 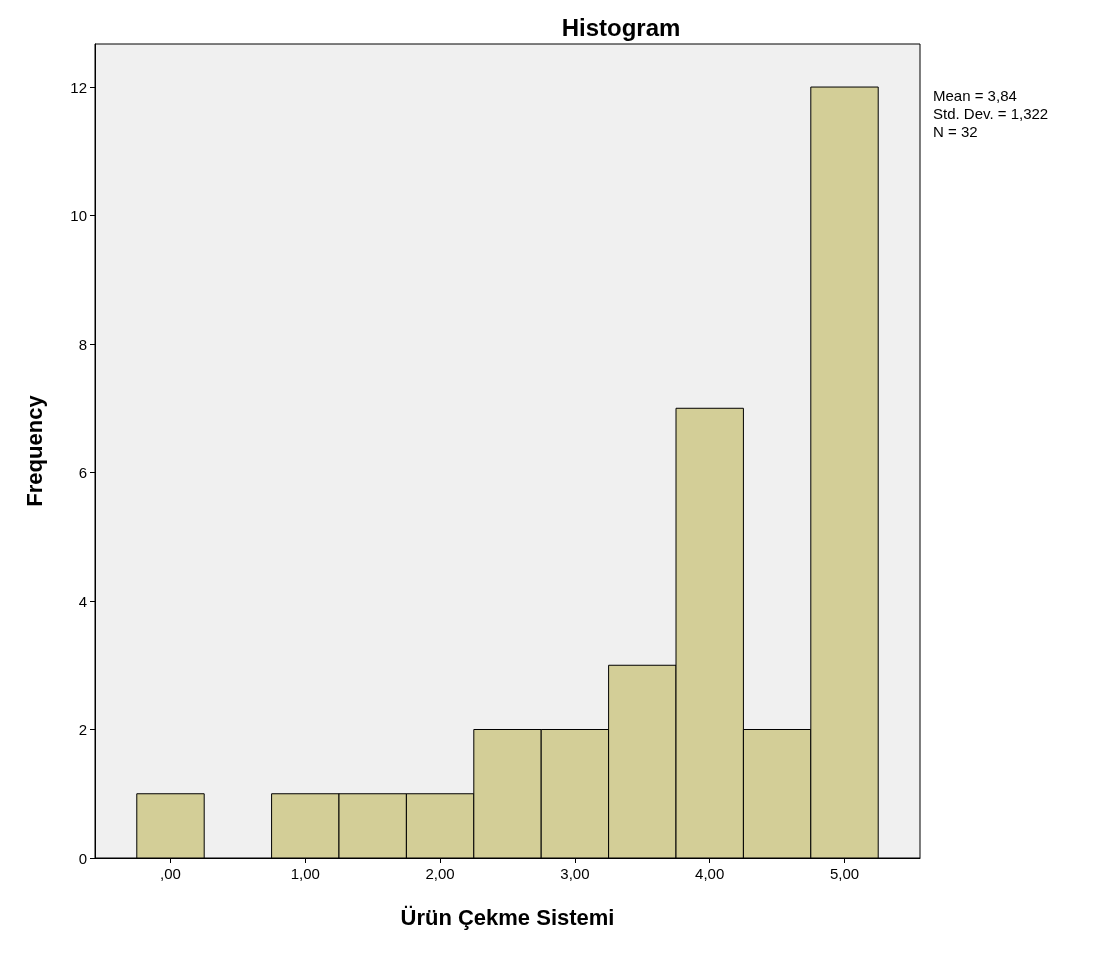 I want to click on chart-title: Histogram, so click(x=621, y=27).